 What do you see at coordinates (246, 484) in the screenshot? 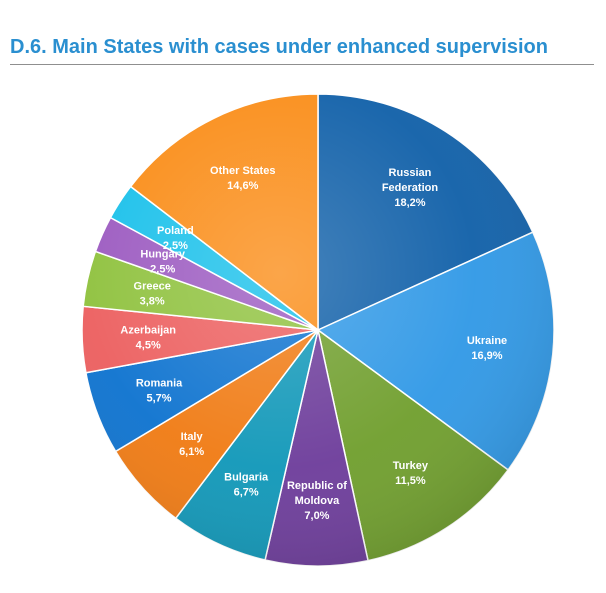
I see `pie-label-bulgaria: Bulgaria 6,7%` at bounding box center [246, 484].